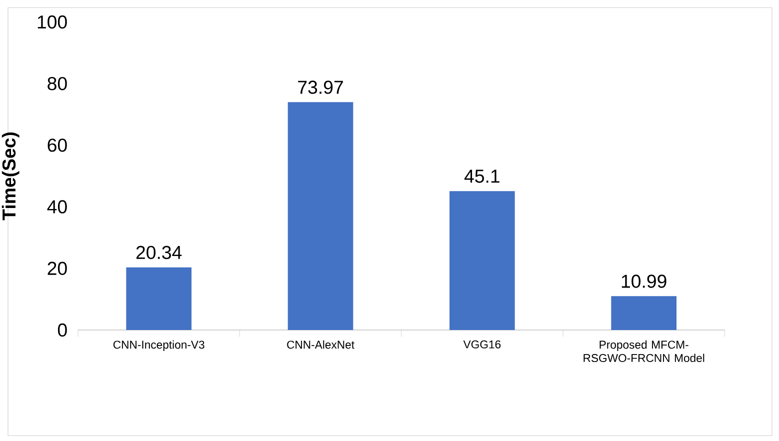 The height and width of the screenshot is (441, 779). Describe the element at coordinates (482, 344) in the screenshot. I see `x-tick-label: VGG16` at that location.